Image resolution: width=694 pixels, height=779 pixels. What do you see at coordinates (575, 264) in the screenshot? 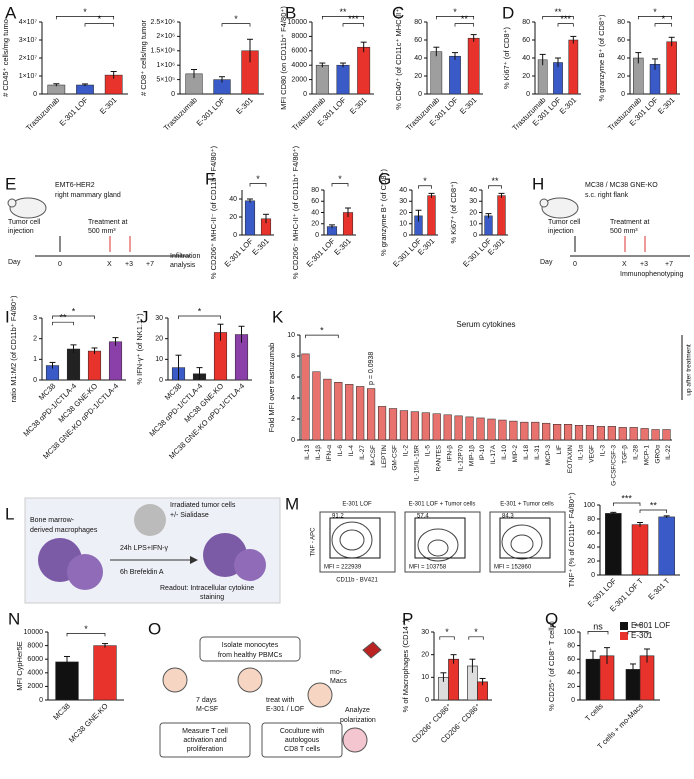
I see `diagram-text: 0` at bounding box center [575, 264].